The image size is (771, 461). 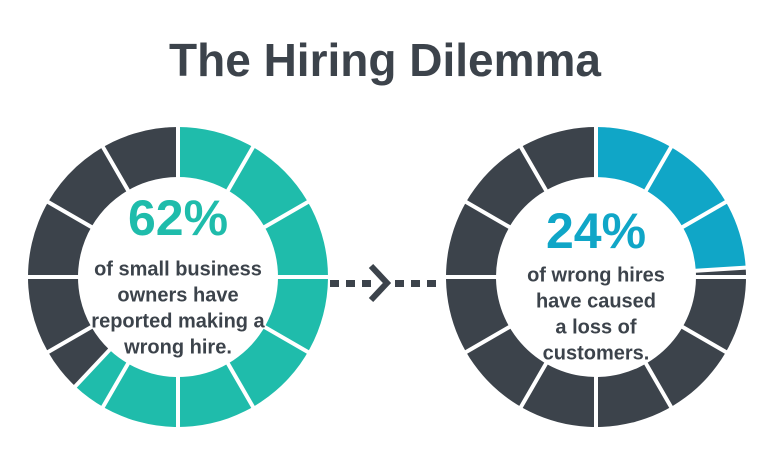 I want to click on caption-line: of small business, so click(x=178, y=269).